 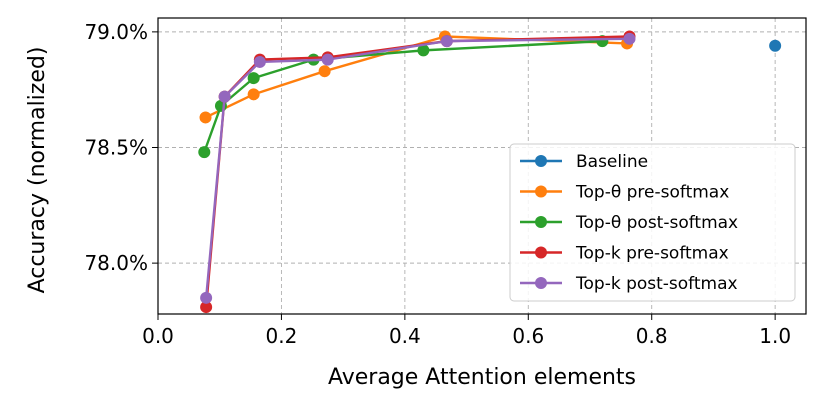 What do you see at coordinates (116, 32) in the screenshot?
I see `y-tick-label: 79.0%` at bounding box center [116, 32].